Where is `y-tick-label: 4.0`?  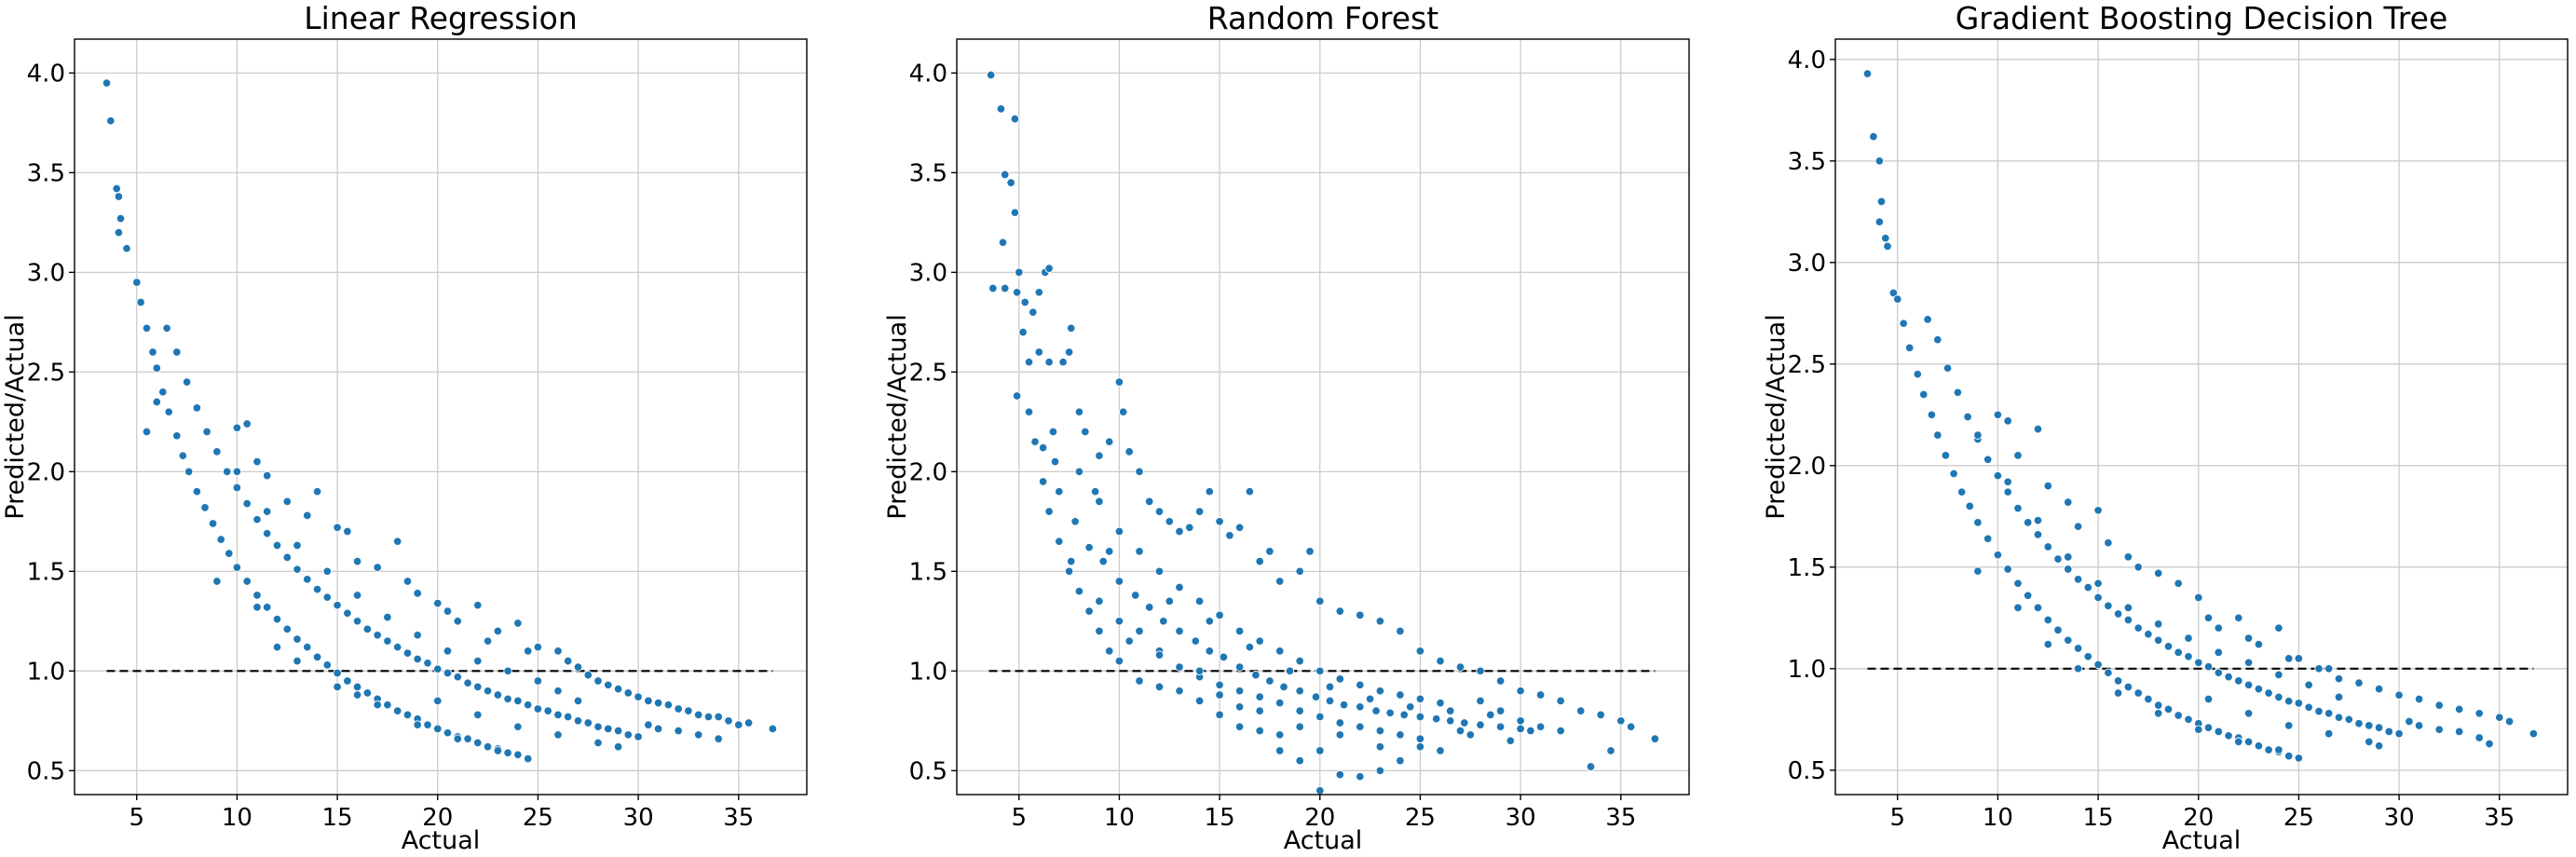
y-tick-label: 4.0 is located at coordinates (928, 74).